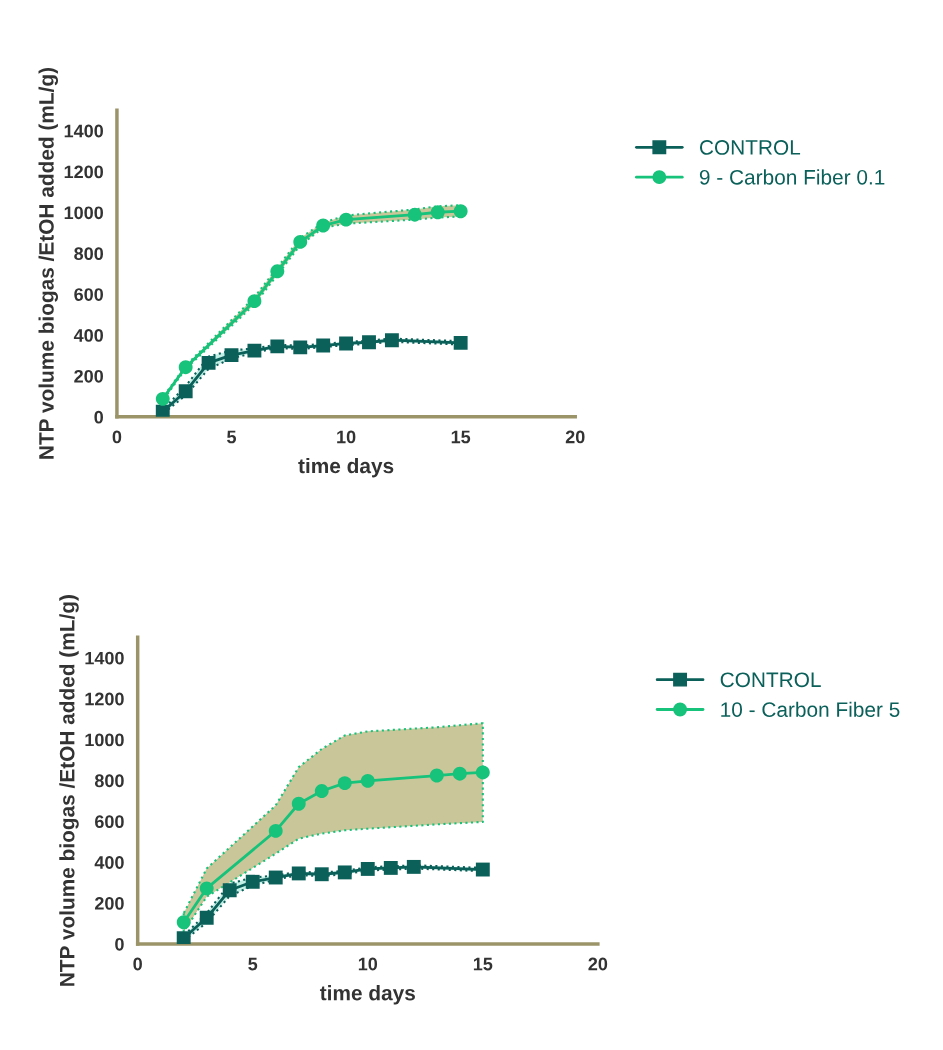  Describe the element at coordinates (792, 177) in the screenshot. I see `legend-label: 9 - Carbon Fiber 0.1` at that location.